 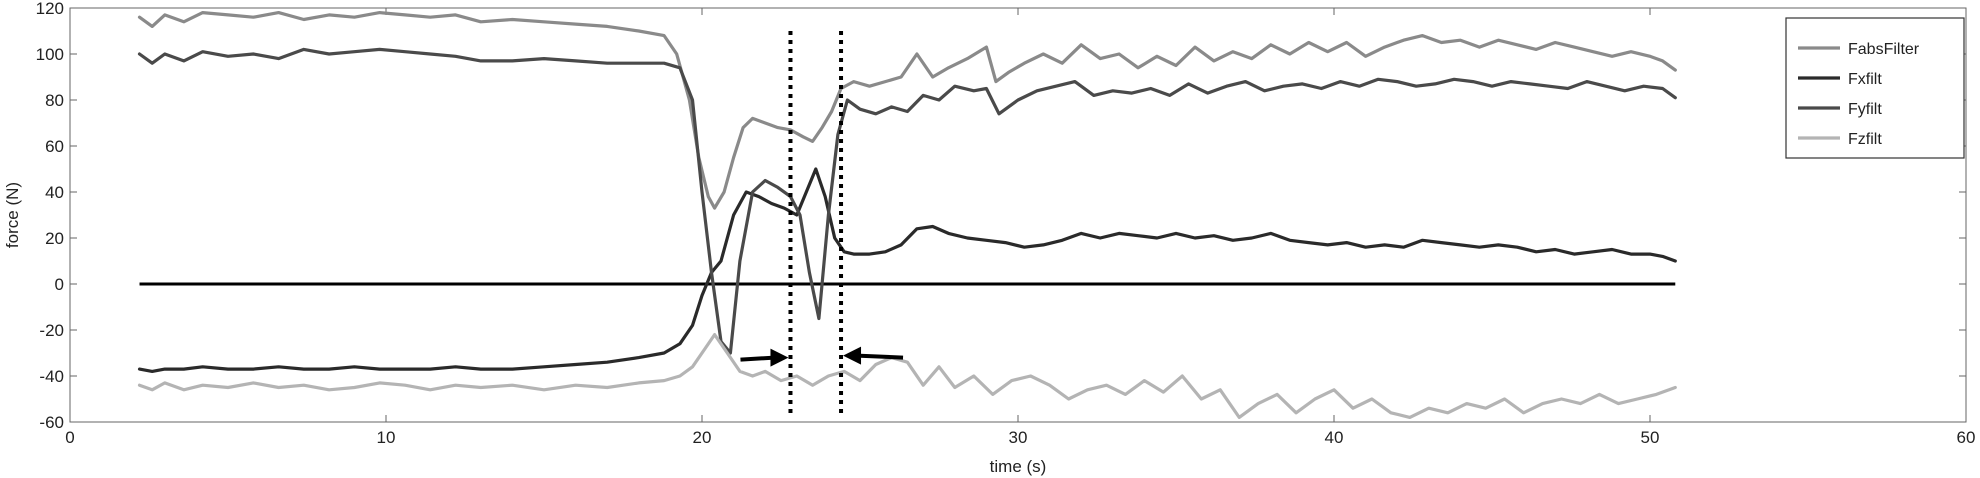 I want to click on x-tick-label: 20, so click(x=702, y=437).